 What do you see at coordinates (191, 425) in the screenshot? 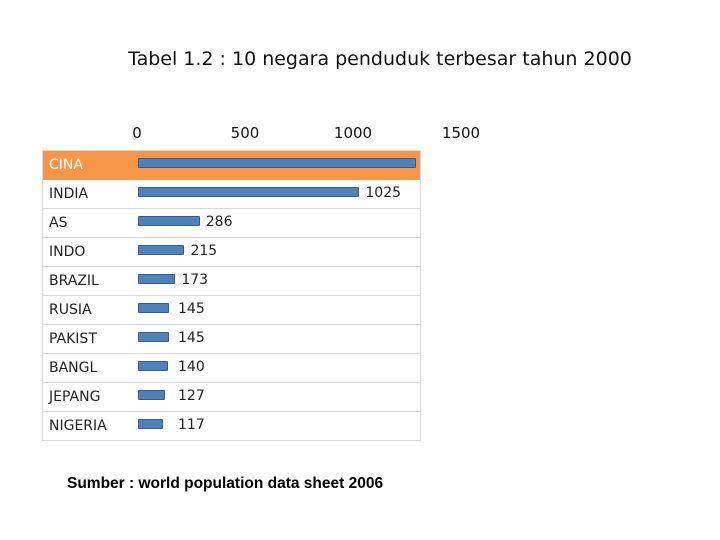
I see `data-label: 117` at bounding box center [191, 425].